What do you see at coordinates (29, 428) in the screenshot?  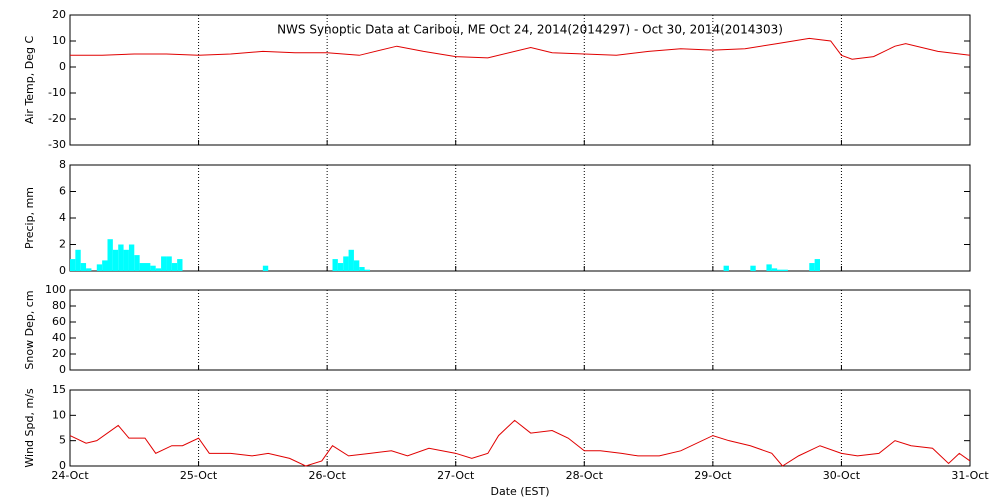 I see `y-axis-label: Wind Spd, m/s` at bounding box center [29, 428].